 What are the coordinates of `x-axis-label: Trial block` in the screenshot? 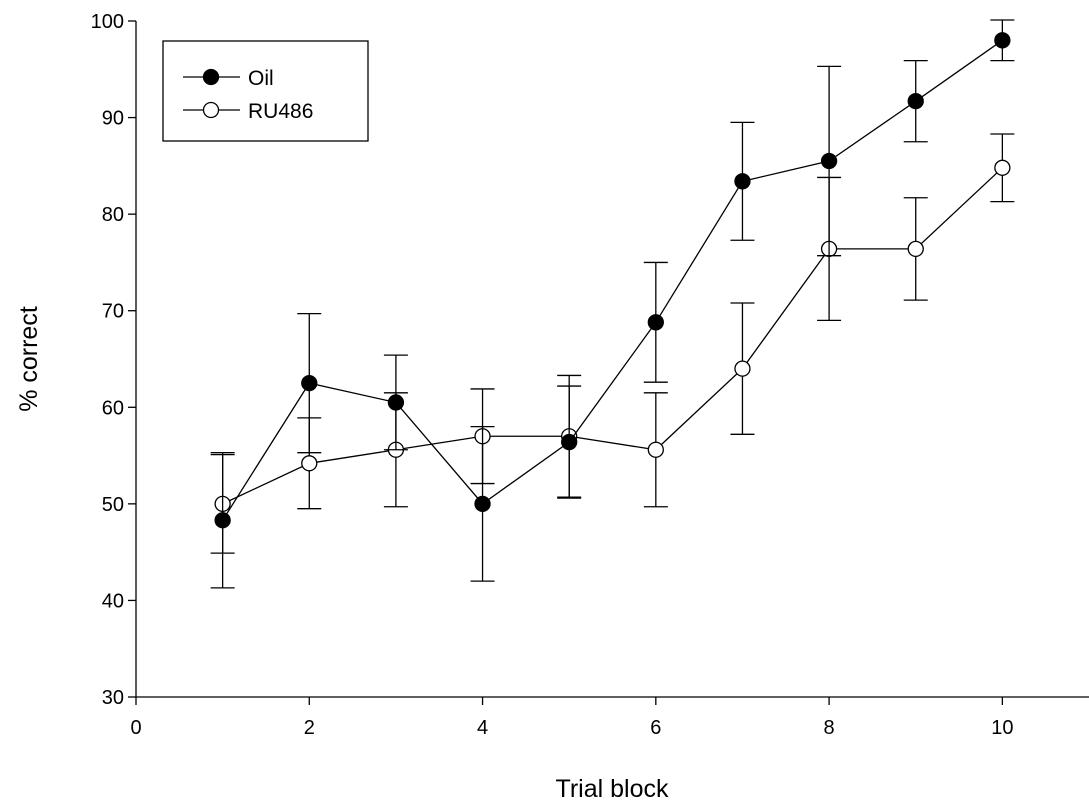 It's located at (612, 789).